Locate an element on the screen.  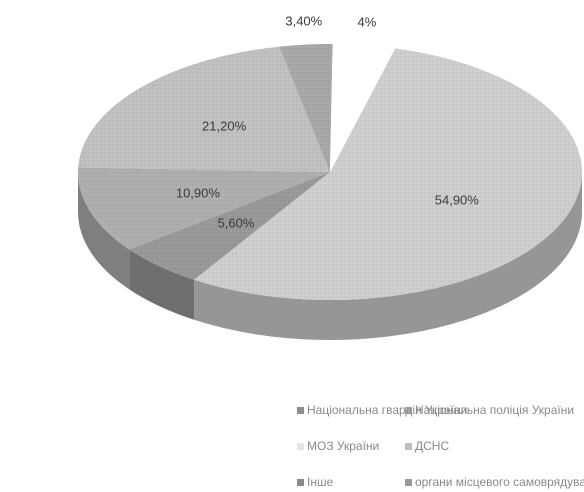
legend-label: ДСНС is located at coordinates (432, 446).